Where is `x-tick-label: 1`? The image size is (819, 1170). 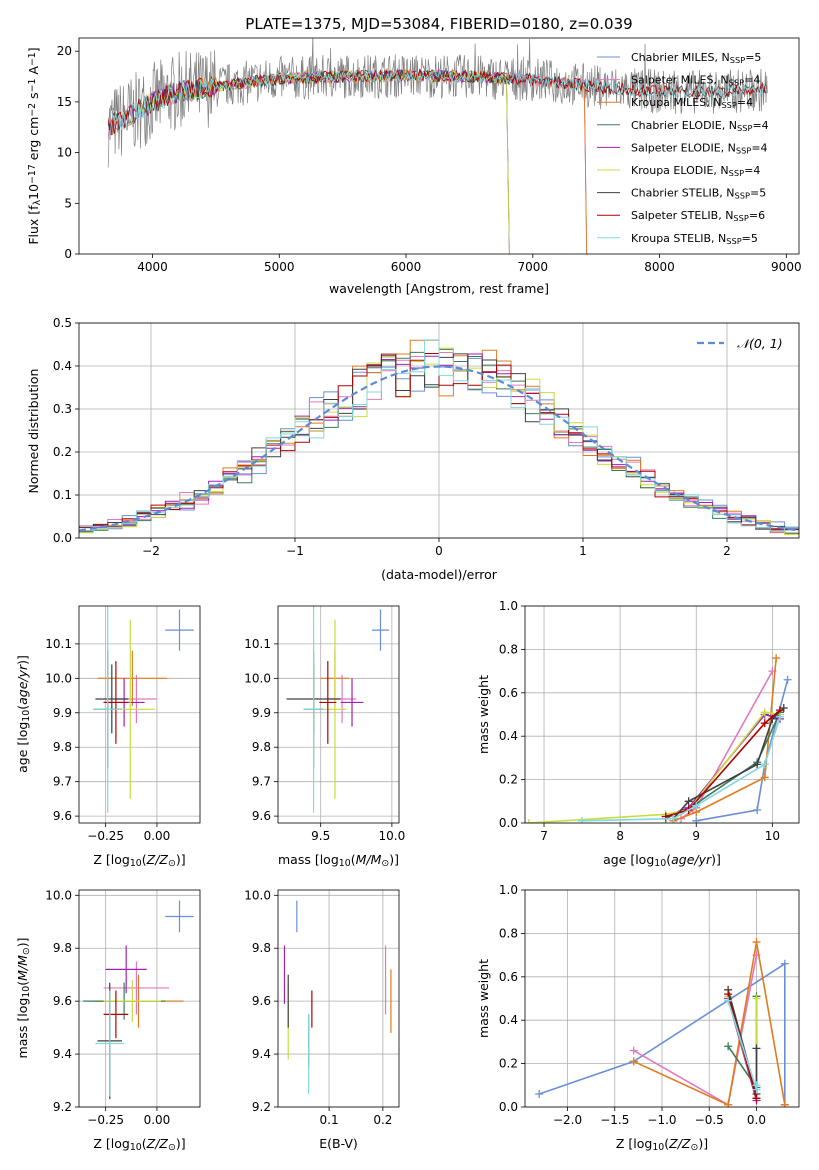 x-tick-label: 1 is located at coordinates (583, 551).